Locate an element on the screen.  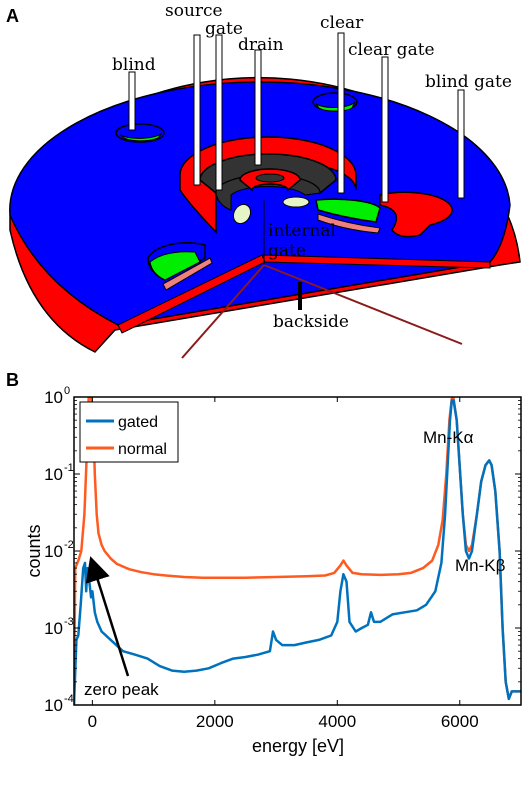
y-tick-exponent: -1 is located at coordinates (69, 468).